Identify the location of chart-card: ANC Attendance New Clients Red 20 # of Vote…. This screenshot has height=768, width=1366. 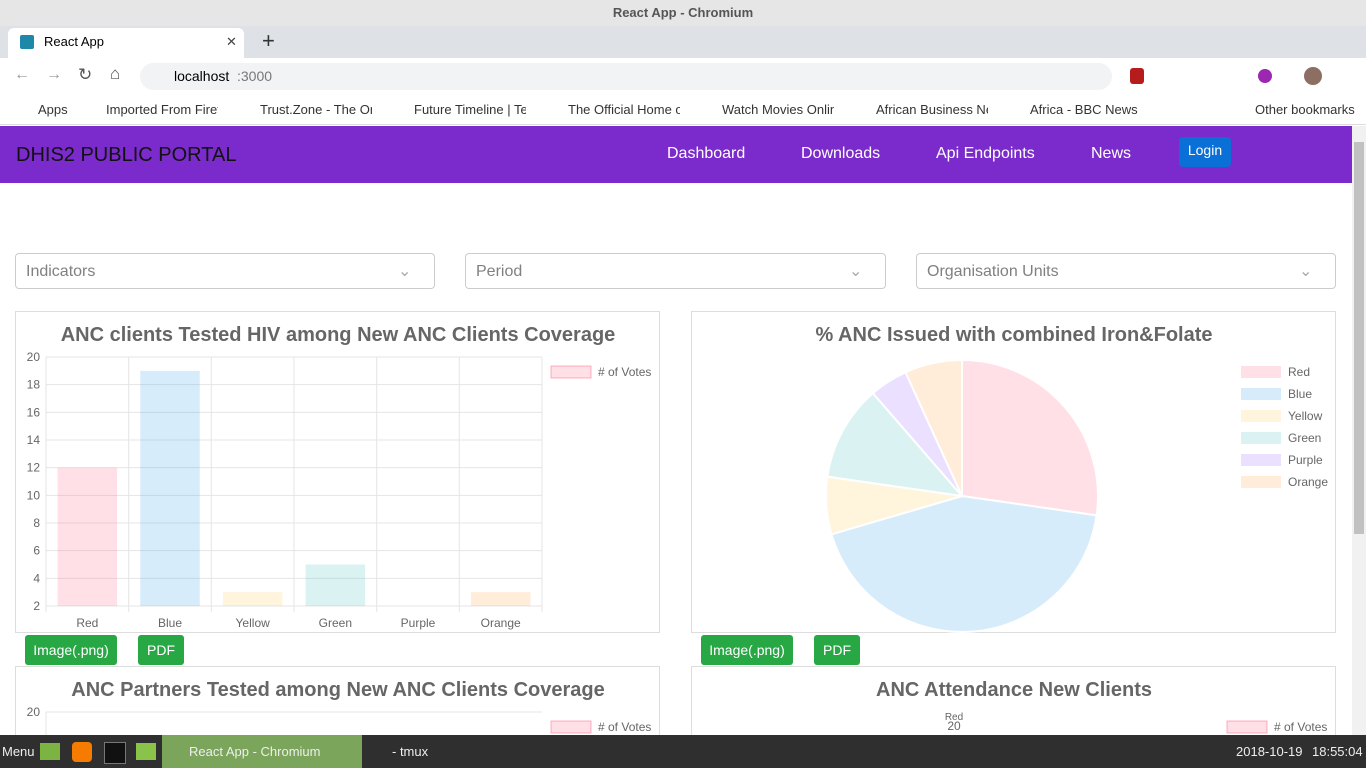
(1013, 700).